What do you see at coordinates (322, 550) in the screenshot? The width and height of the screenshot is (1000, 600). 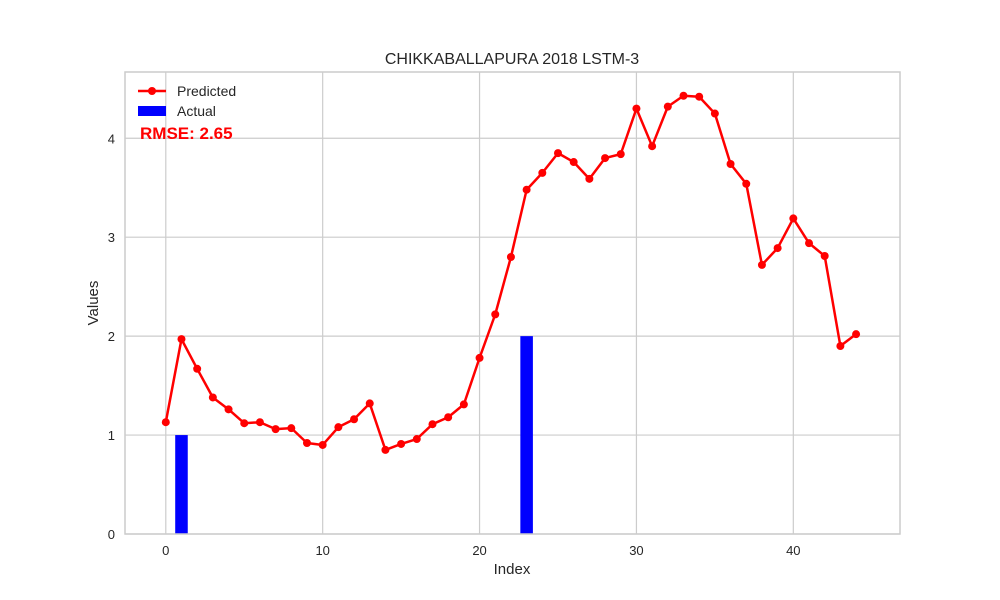 I see `x-tick-label: 10` at bounding box center [322, 550].